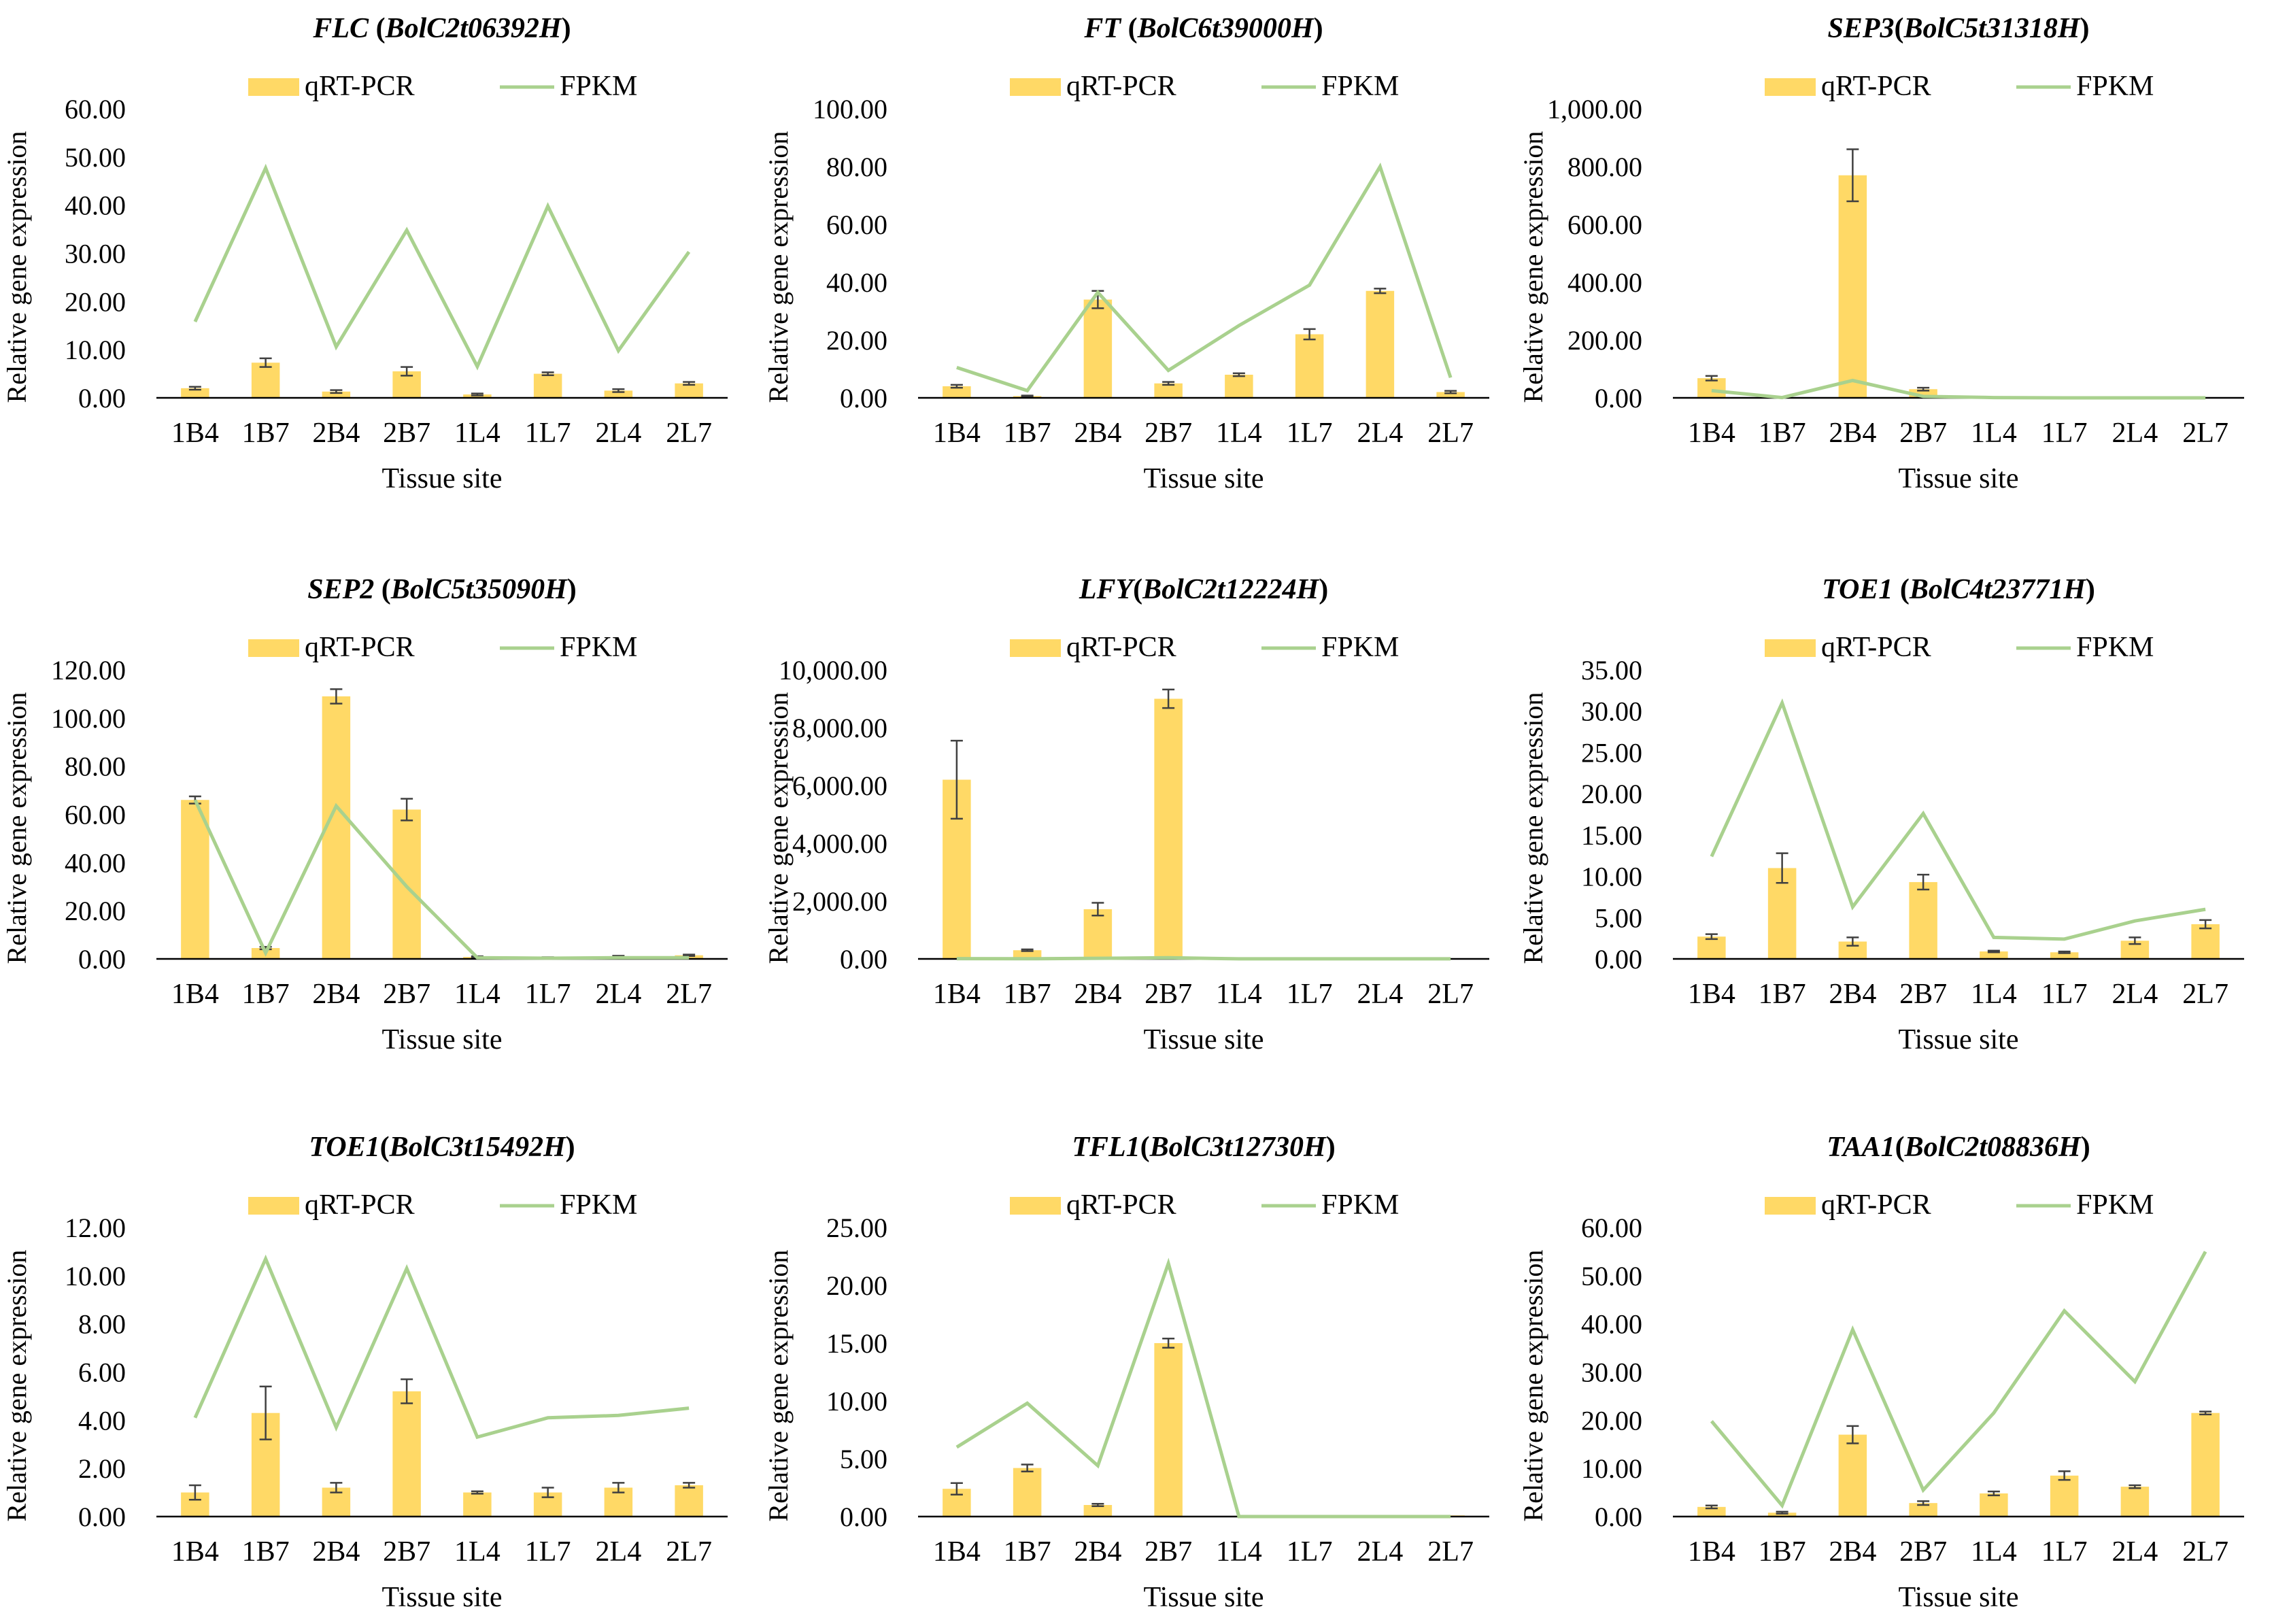 The height and width of the screenshot is (1624, 2272). I want to click on chart-title: TOE1(BolC3t15492H), so click(442, 1147).